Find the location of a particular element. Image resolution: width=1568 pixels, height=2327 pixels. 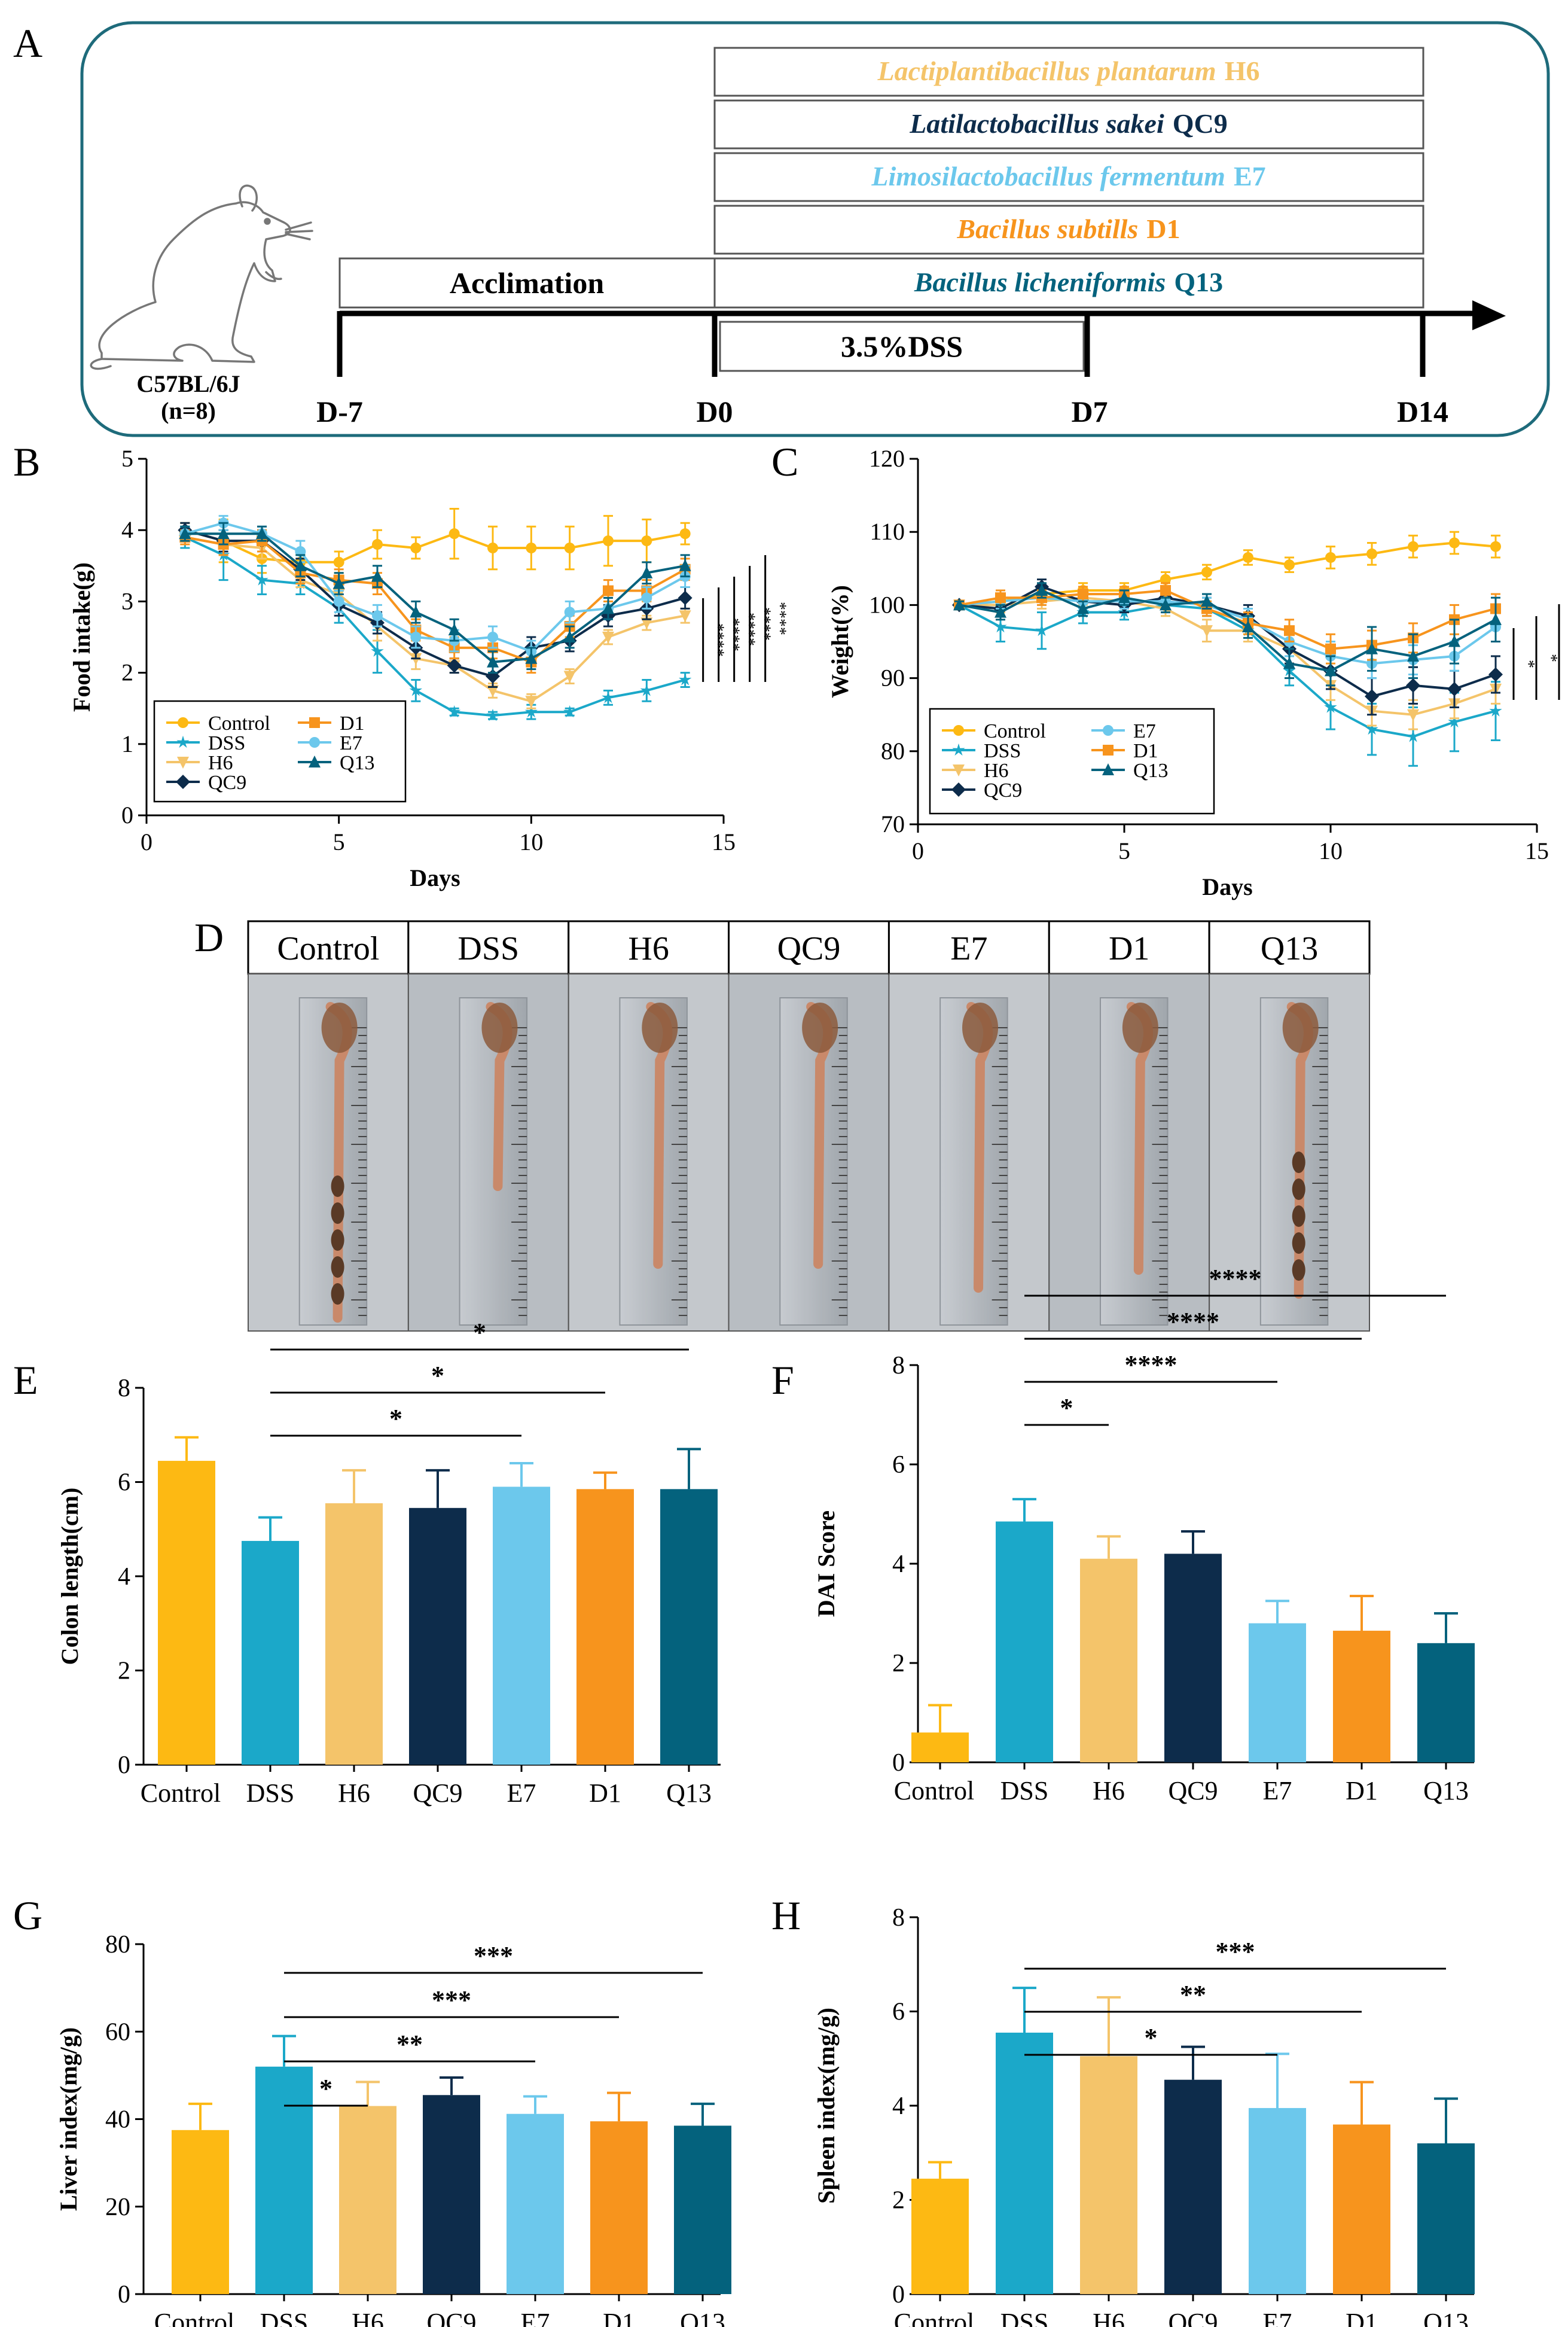

y-tick-label: 2 is located at coordinates (127, 672).